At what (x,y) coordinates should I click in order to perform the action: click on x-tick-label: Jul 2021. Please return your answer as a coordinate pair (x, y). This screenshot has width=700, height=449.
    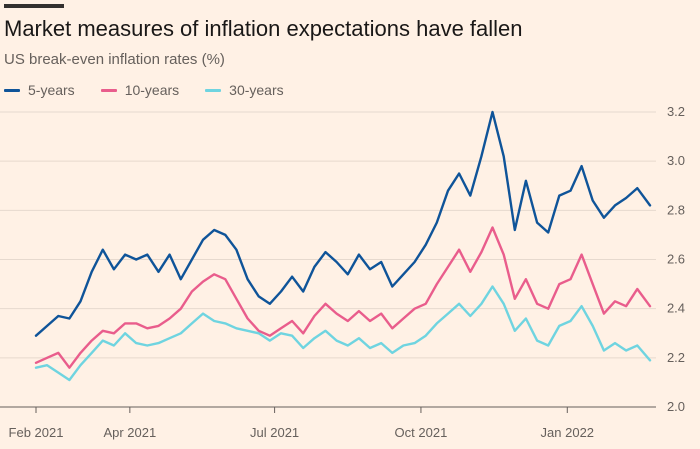
    Looking at the image, I should click on (274, 432).